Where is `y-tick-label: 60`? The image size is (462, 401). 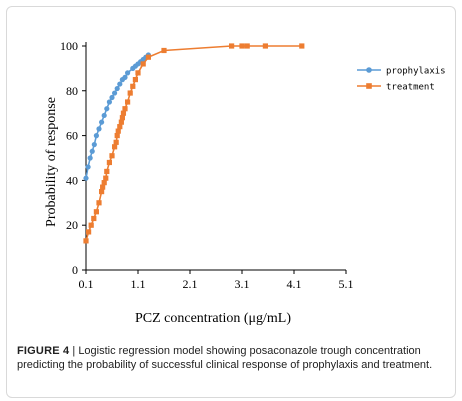 y-tick-label: 60 is located at coordinates (72, 136).